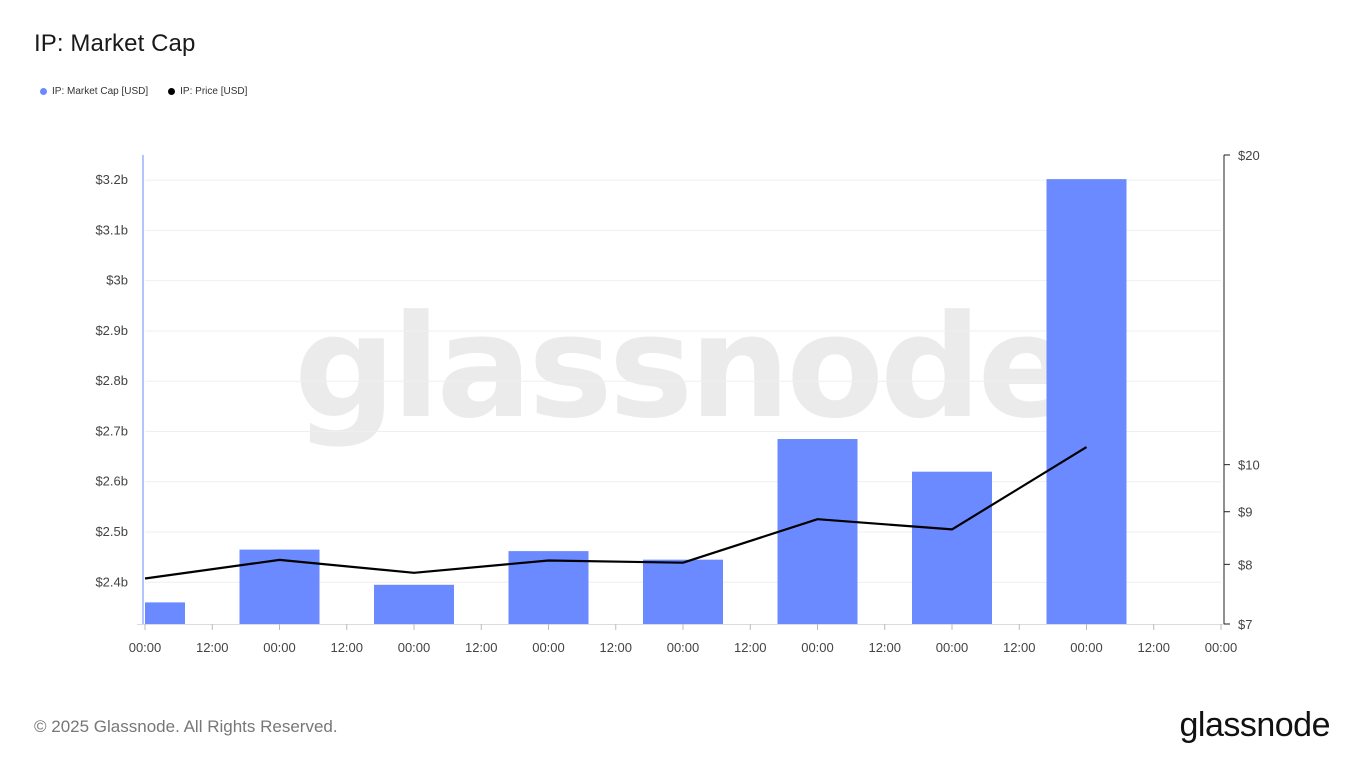 The height and width of the screenshot is (768, 1366). I want to click on line-series, so click(616, 513).